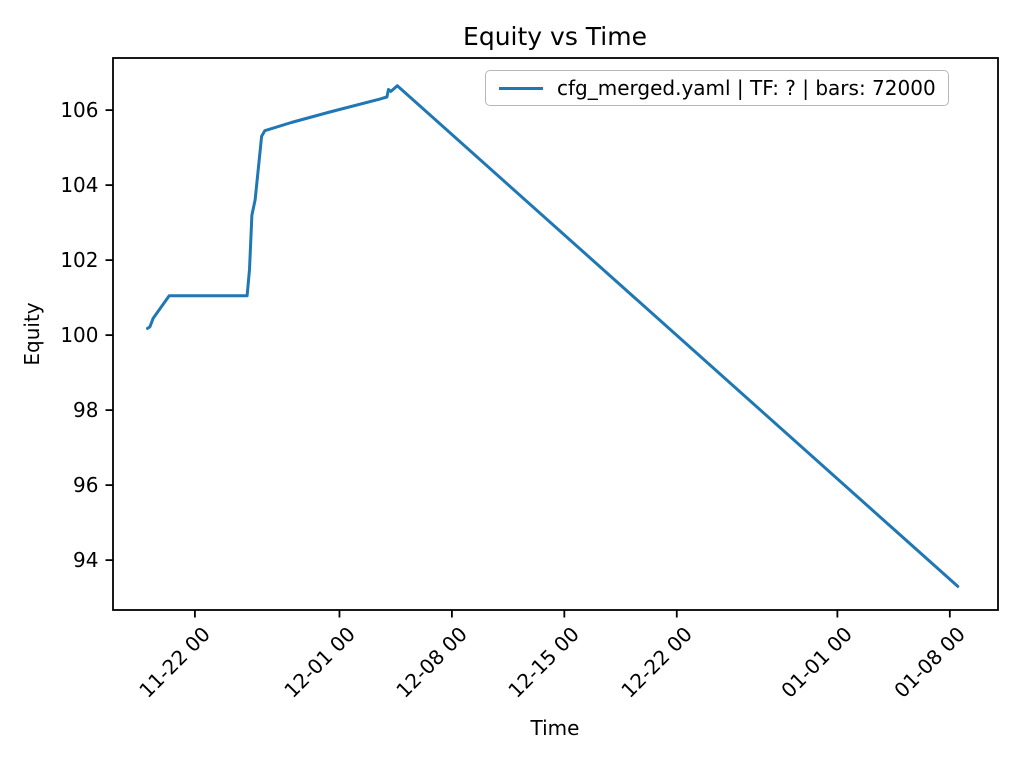 This screenshot has height=768, width=1024. I want to click on y-tick-label: 104, so click(79, 185).